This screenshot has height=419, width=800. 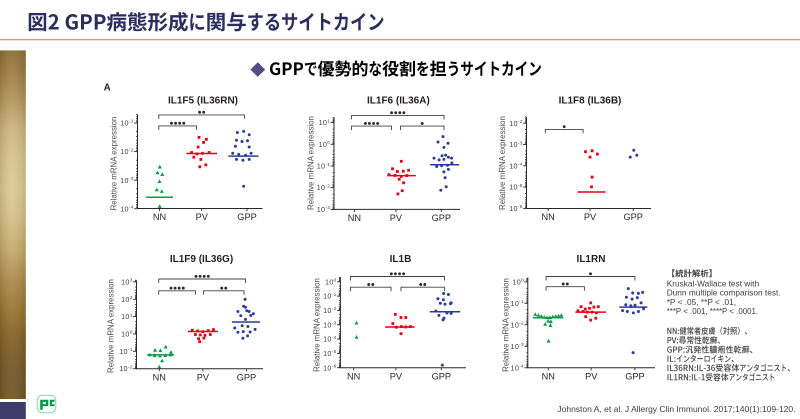 What do you see at coordinates (398, 101) in the screenshot?
I see `svg-text: IL1F6 (IL36A)` at bounding box center [398, 101].